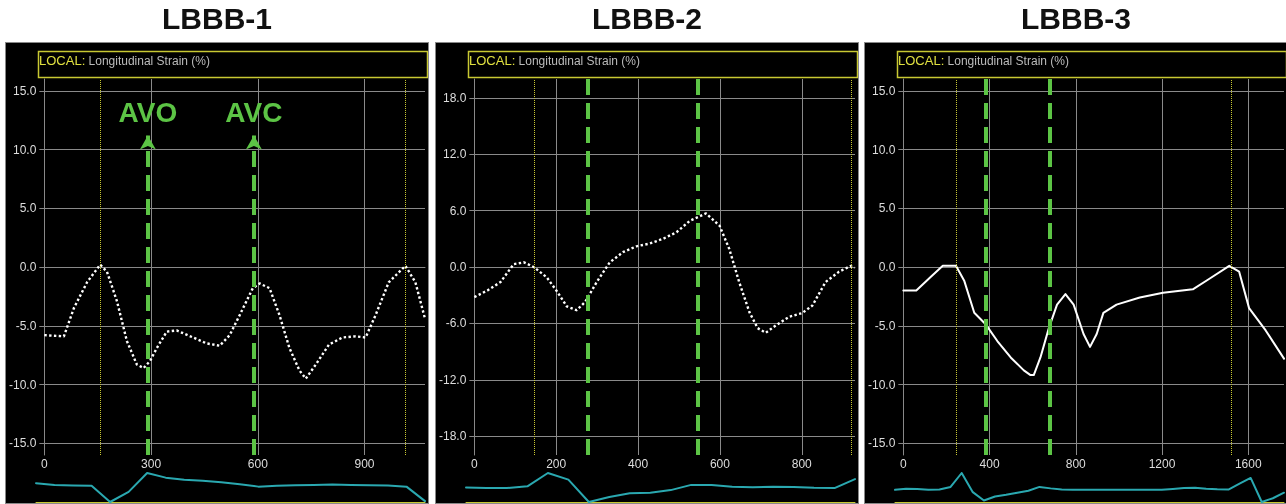  What do you see at coordinates (151, 464) in the screenshot?
I see `x-tick-label: 300` at bounding box center [151, 464].